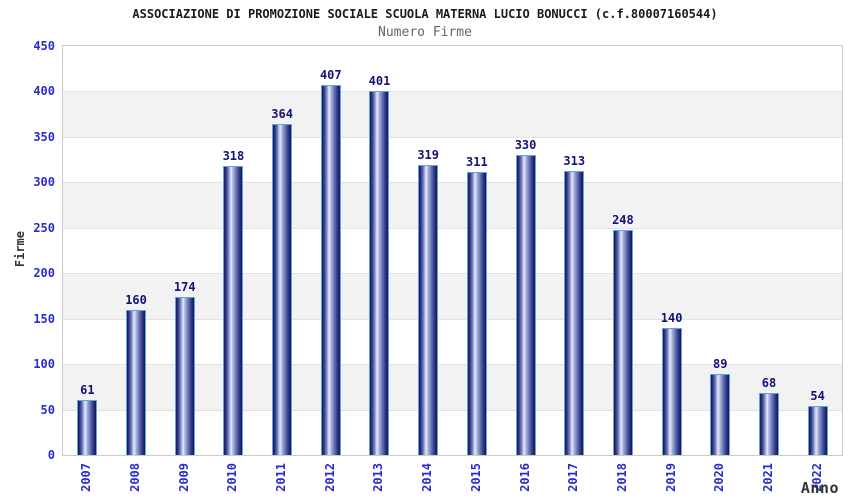 The image size is (850, 500). Describe the element at coordinates (819, 488) in the screenshot. I see `x-axis-title: Anno` at that location.